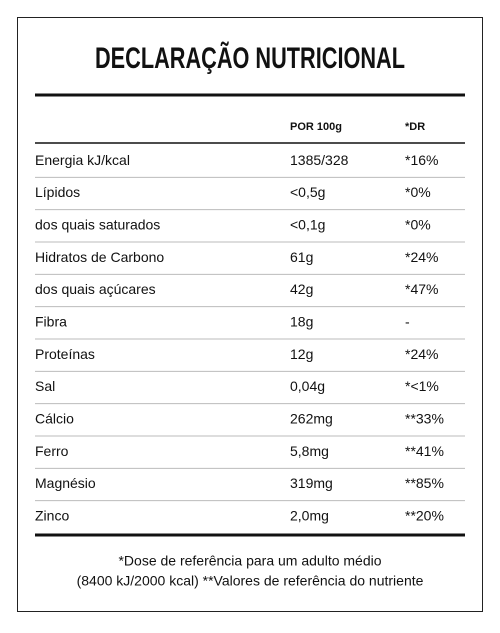 The height and width of the screenshot is (633, 500). What do you see at coordinates (45, 386) in the screenshot?
I see `nutrient-name: Sal` at bounding box center [45, 386].